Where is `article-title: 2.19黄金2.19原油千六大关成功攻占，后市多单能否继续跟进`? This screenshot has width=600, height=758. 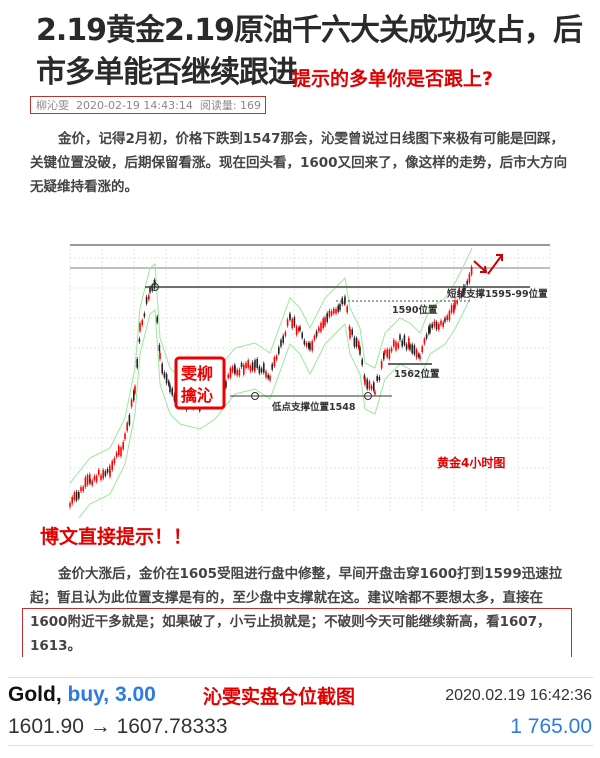
article-title: 2.19黄金2.19原油千六大关成功攻占，后市多单能否继续跟进 is located at coordinates (309, 51).